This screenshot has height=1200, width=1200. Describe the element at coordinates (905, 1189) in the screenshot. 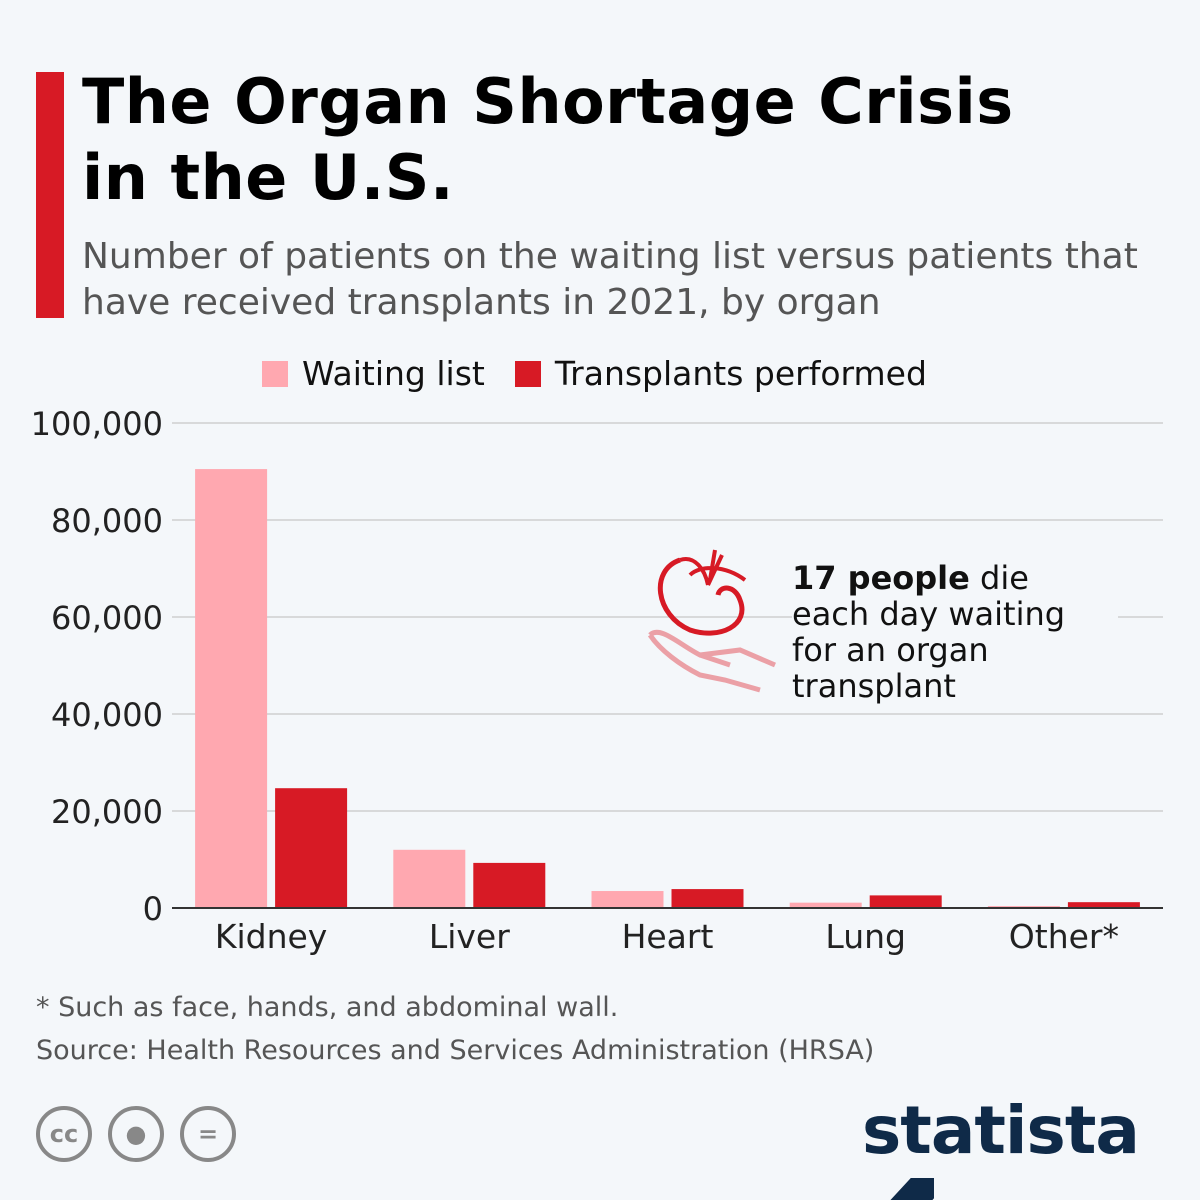

I see `statista-logo-mark` at that location.